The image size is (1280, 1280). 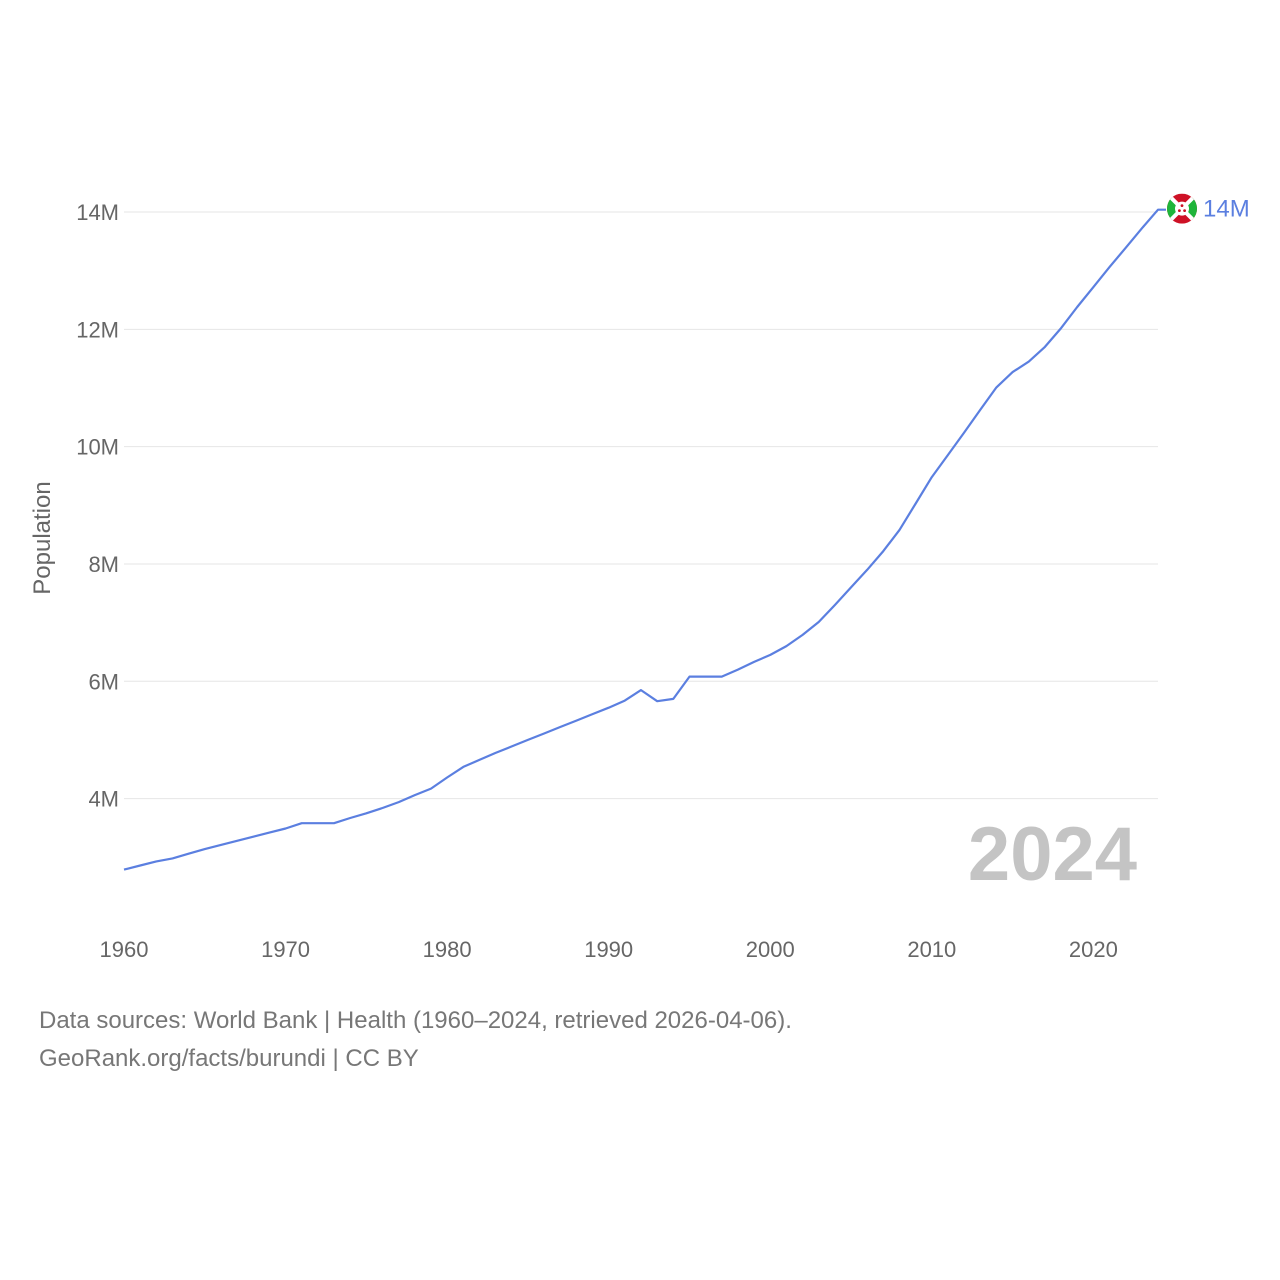 What do you see at coordinates (1052, 854) in the screenshot?
I see `year-overlay: 2024` at bounding box center [1052, 854].